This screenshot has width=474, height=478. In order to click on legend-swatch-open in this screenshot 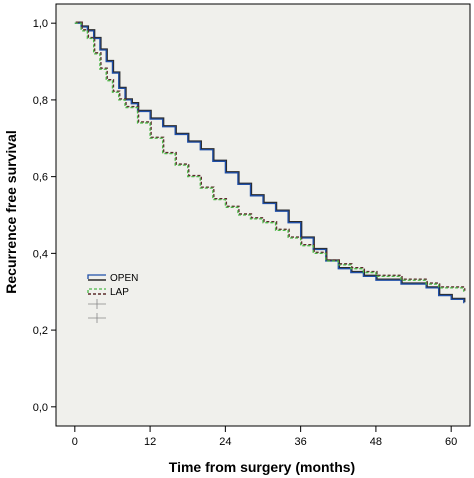, I will do `click(96, 276)`.